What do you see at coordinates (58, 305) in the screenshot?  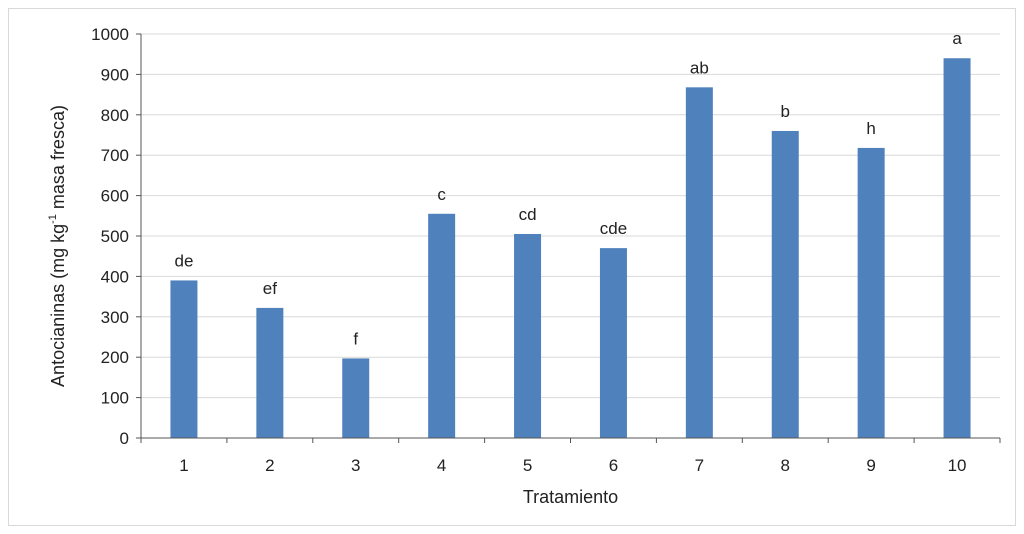 I see `y-axis-title-main: Antocianinas (mg kg` at bounding box center [58, 305].